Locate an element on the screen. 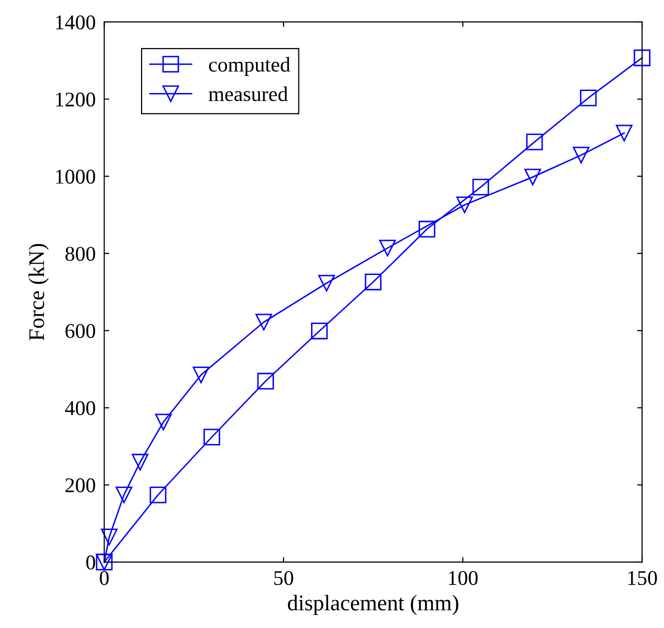 The width and height of the screenshot is (664, 628). x-axis-title: displacement (mm) is located at coordinates (373, 604).